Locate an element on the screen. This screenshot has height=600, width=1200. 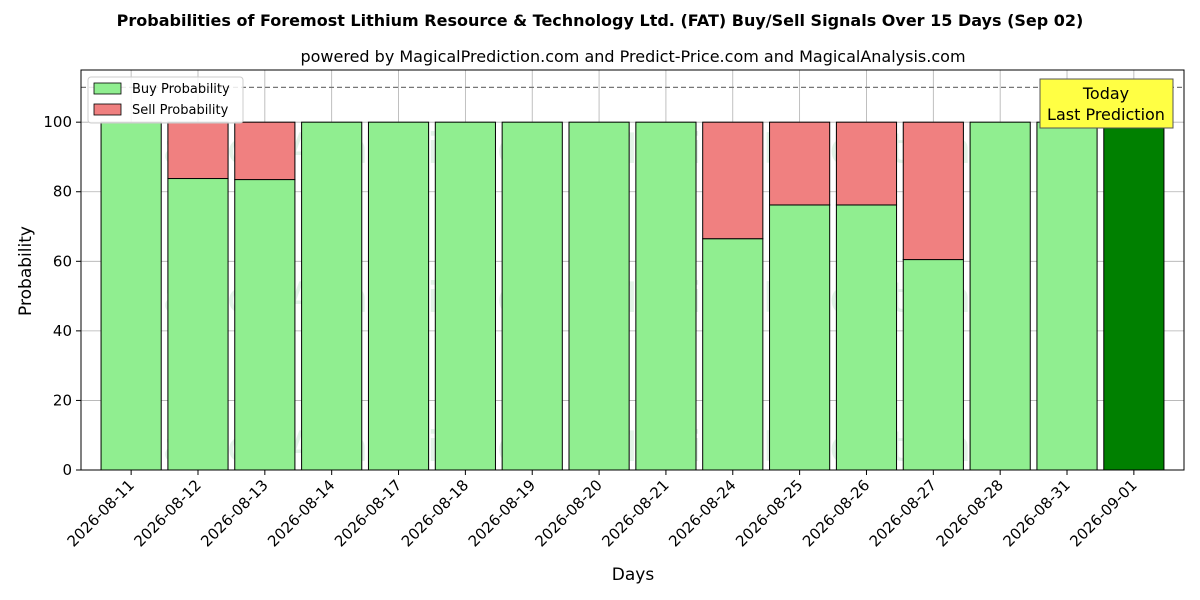
y-tick-label: 60 is located at coordinates (62, 261).